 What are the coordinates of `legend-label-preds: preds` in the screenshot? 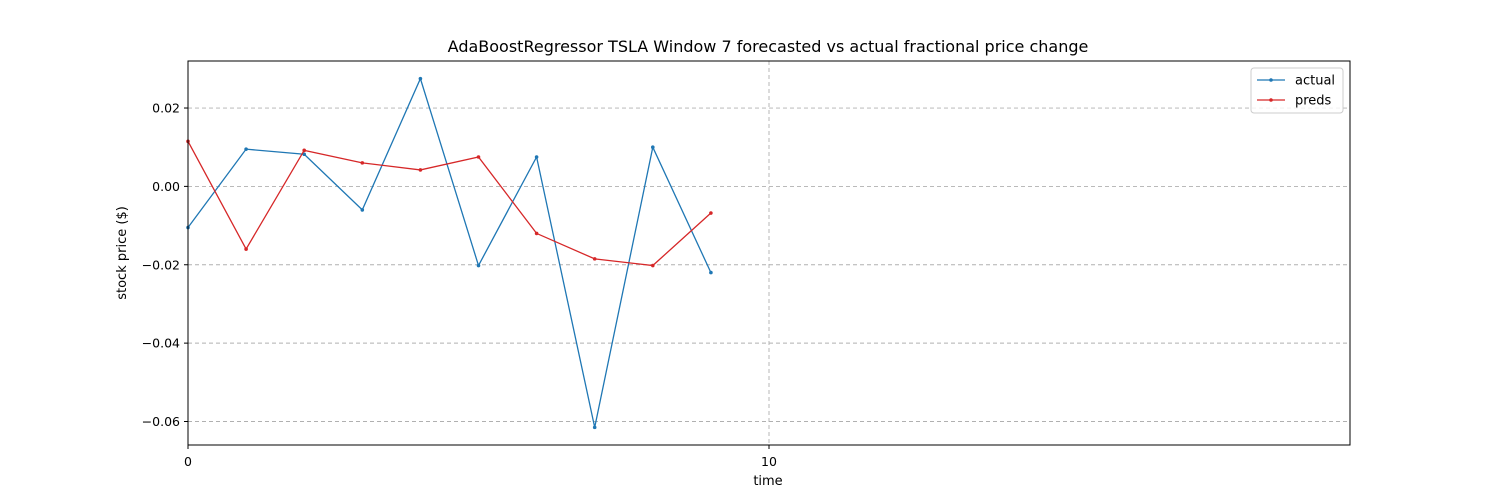 It's located at (1313, 101).